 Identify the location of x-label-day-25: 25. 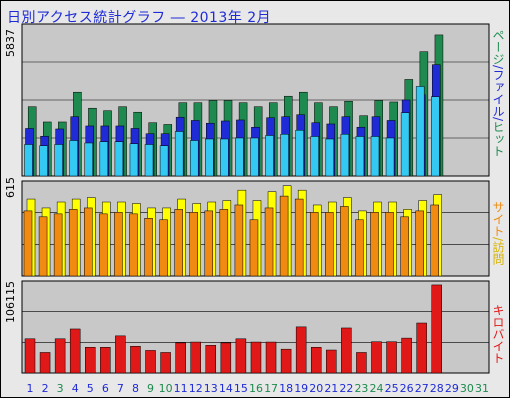
(392, 388).